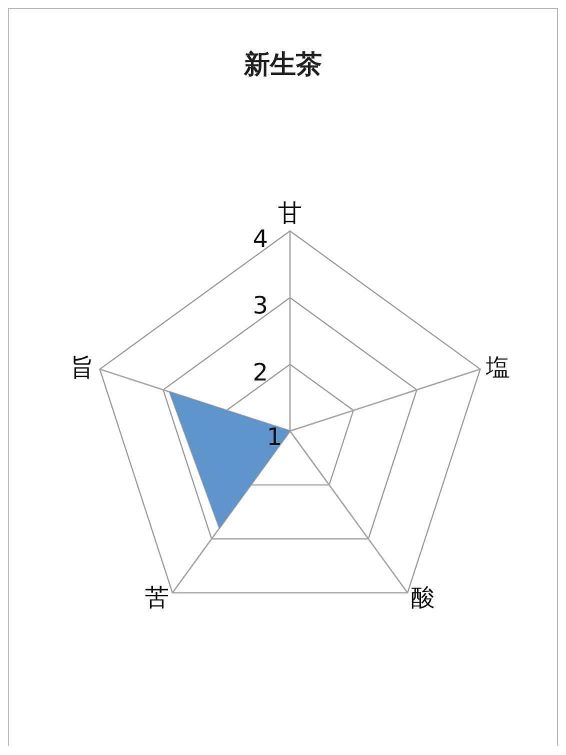 The image size is (566, 755). I want to click on spoke-label: 苦, so click(156, 598).